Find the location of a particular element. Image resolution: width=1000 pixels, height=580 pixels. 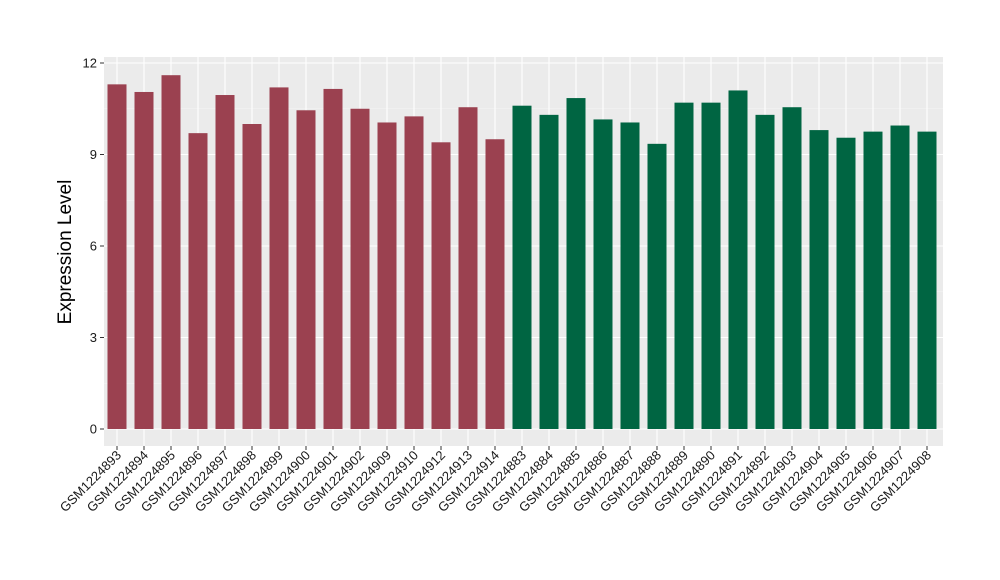

bar-GSM1224907 is located at coordinates (900, 277).